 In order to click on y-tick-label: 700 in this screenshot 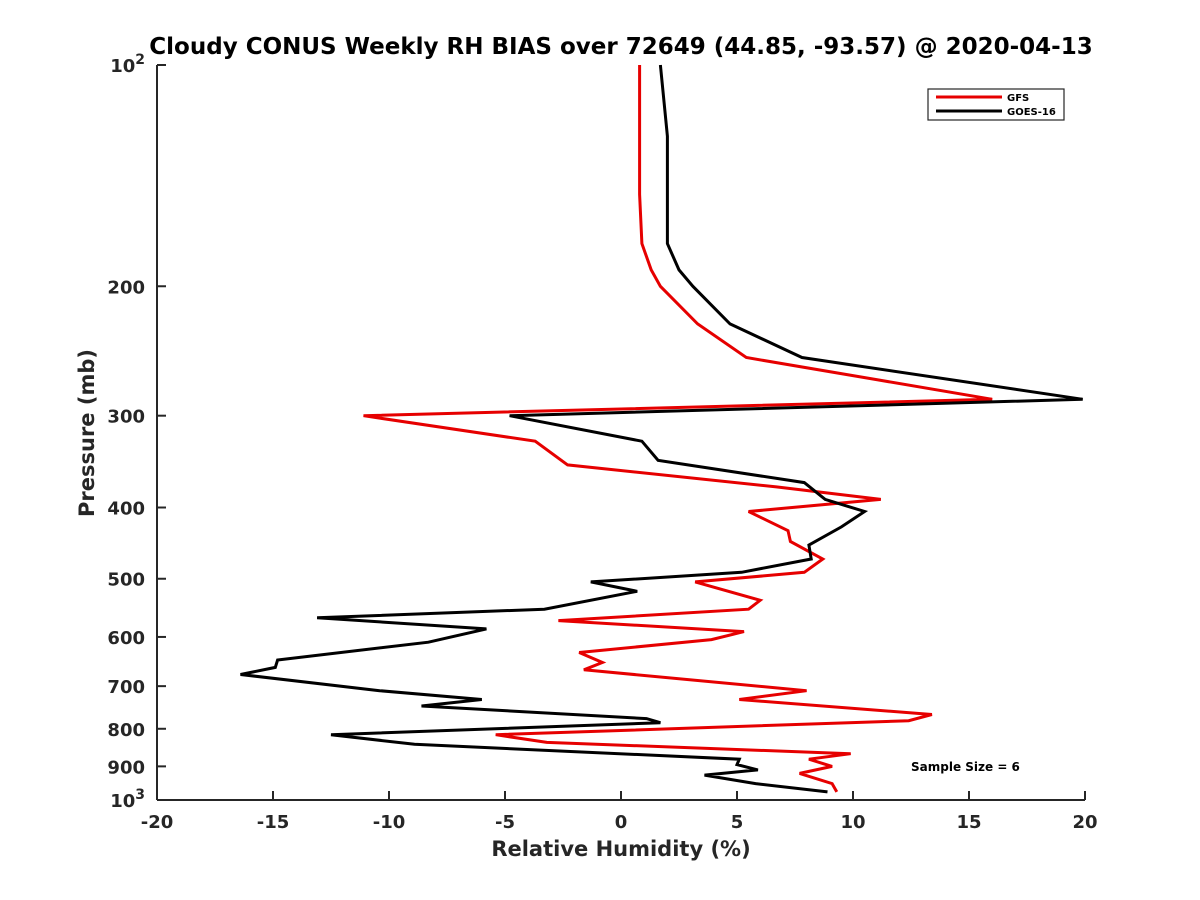, I will do `click(126, 687)`.